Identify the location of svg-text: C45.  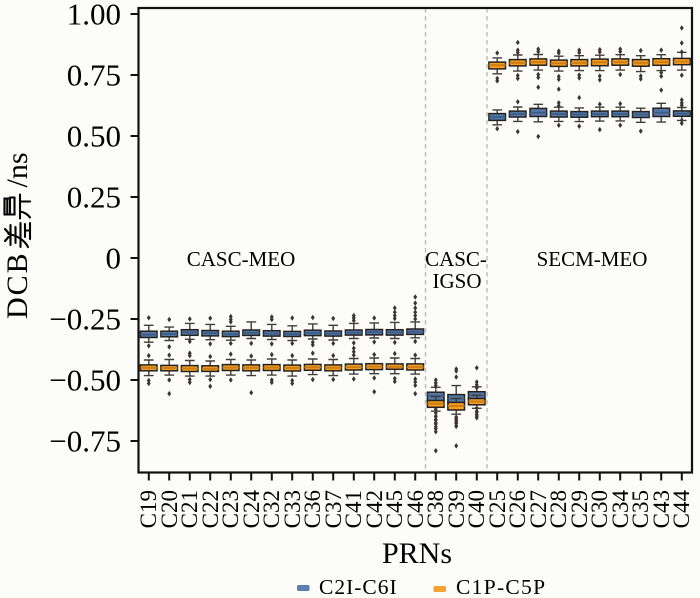
(394, 509).